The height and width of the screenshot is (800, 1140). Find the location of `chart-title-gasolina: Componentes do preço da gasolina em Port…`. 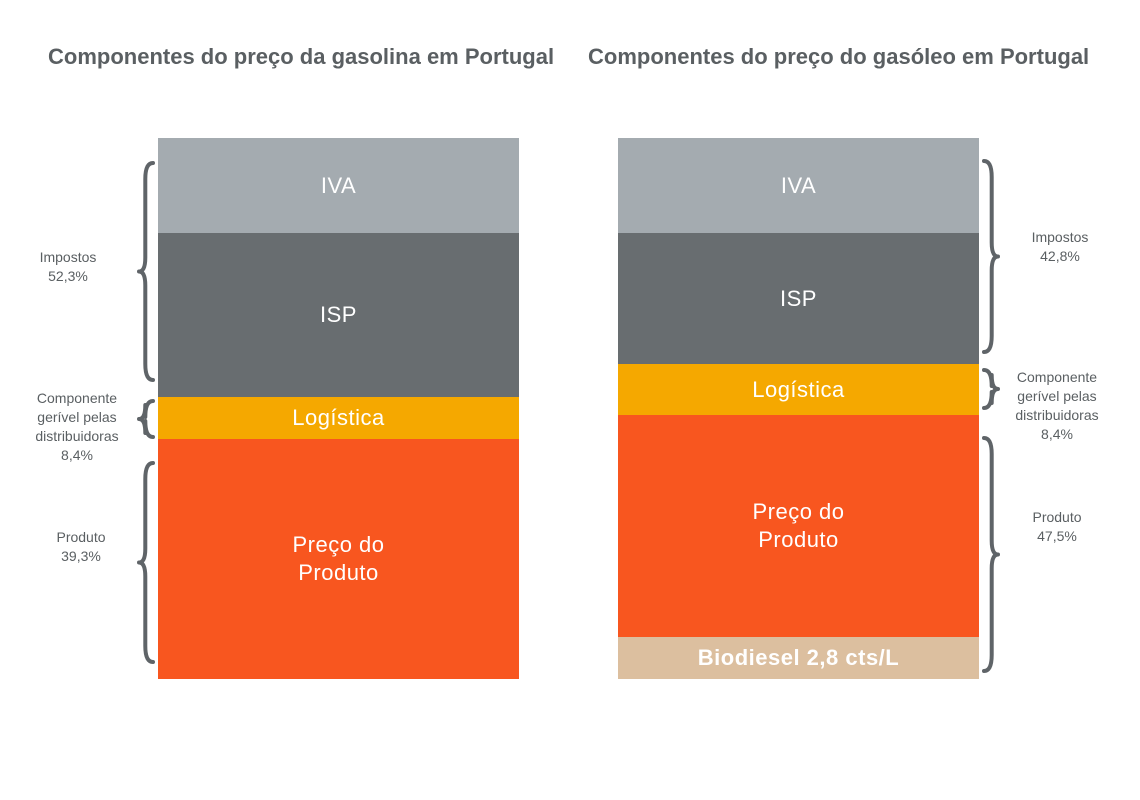

chart-title-gasolina: Componentes do preço da gasolina em Port… is located at coordinates (301, 56).